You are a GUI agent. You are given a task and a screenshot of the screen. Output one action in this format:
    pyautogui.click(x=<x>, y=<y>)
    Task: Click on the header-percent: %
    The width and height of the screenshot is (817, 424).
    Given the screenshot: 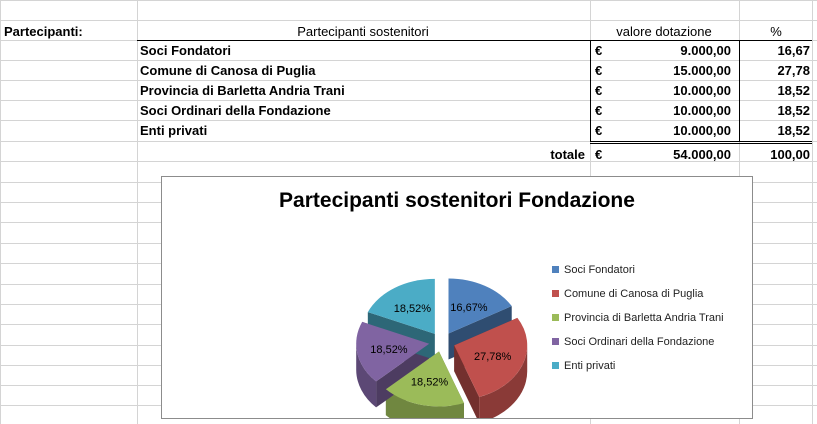 What is the action you would take?
    pyautogui.click(x=776, y=31)
    